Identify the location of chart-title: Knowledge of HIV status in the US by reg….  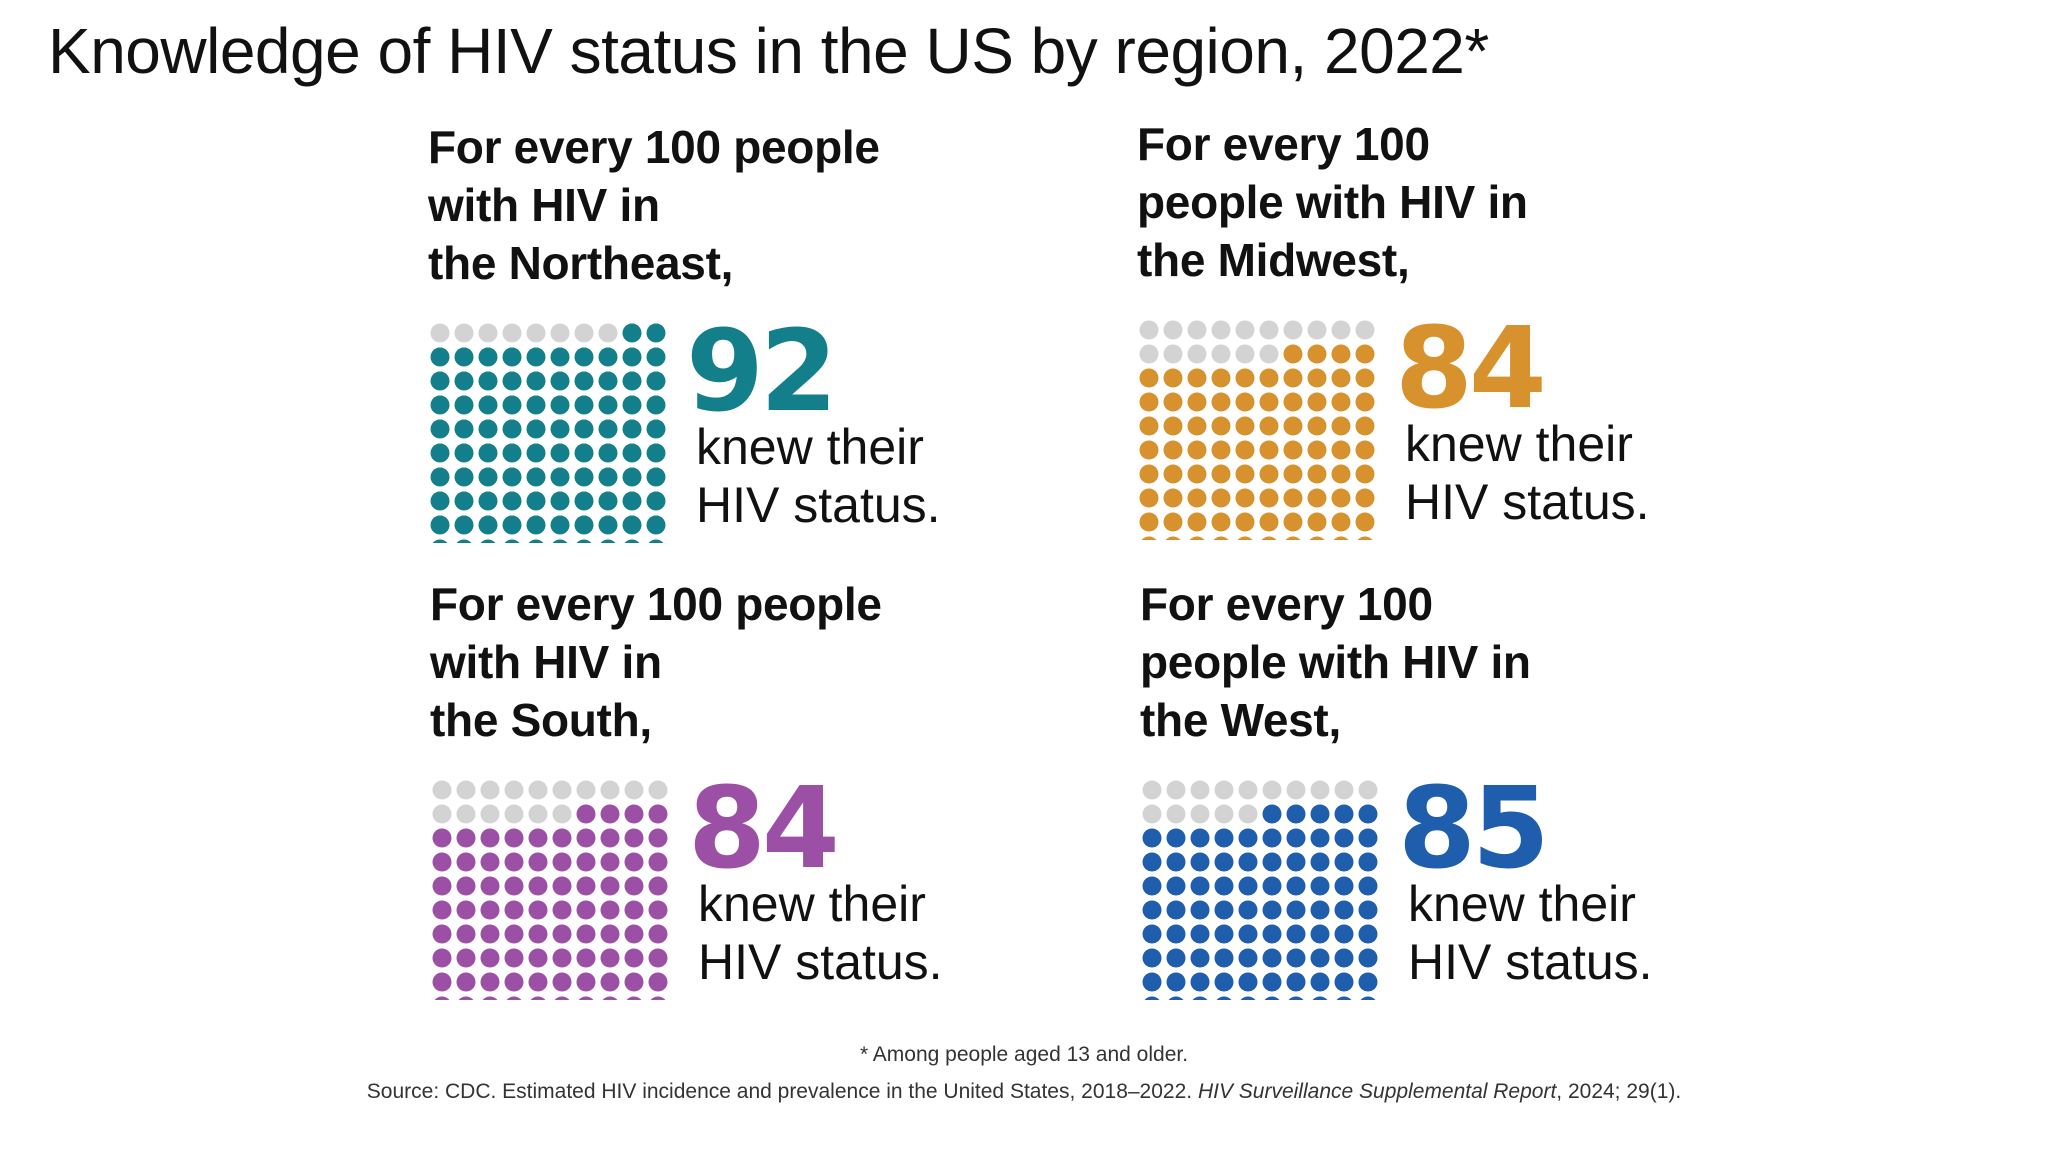
(768, 51).